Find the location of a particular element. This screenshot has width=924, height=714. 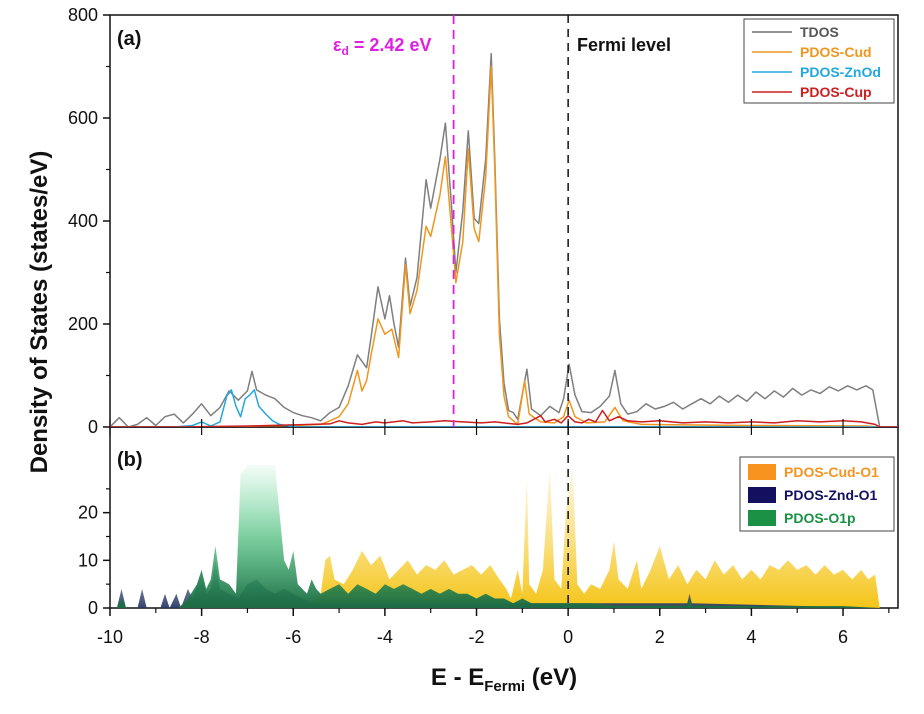

x-axis-title: E - EFermi (eV) is located at coordinates (504, 679).